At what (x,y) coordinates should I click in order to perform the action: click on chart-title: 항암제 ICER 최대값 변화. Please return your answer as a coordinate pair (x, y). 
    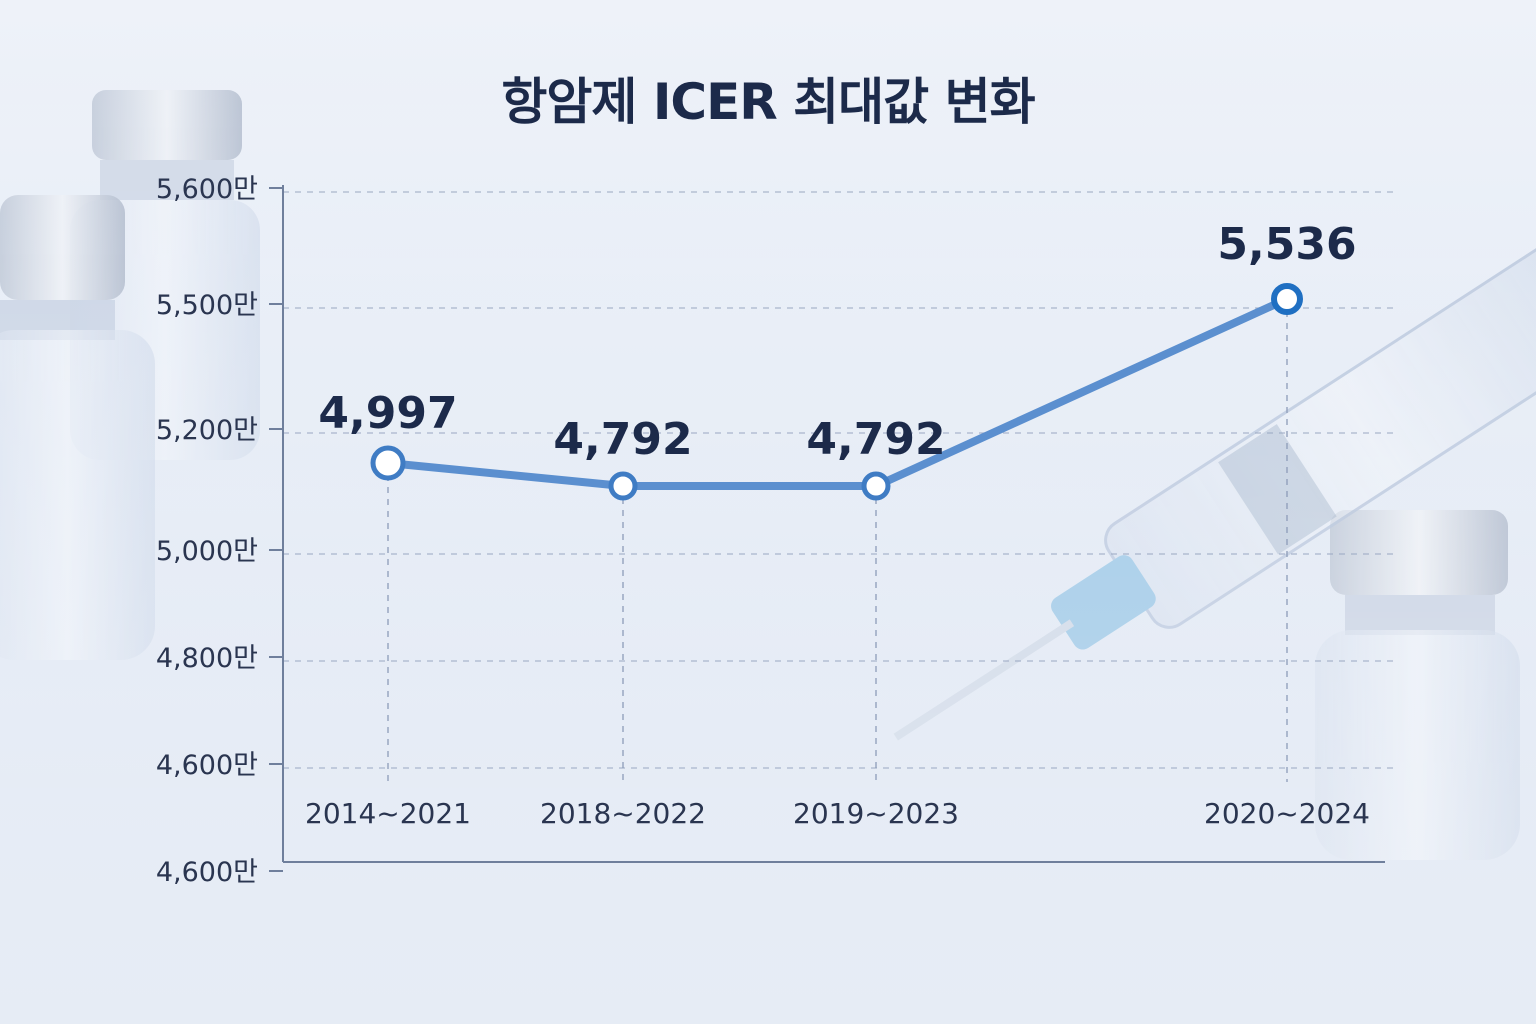
    Looking at the image, I should click on (768, 102).